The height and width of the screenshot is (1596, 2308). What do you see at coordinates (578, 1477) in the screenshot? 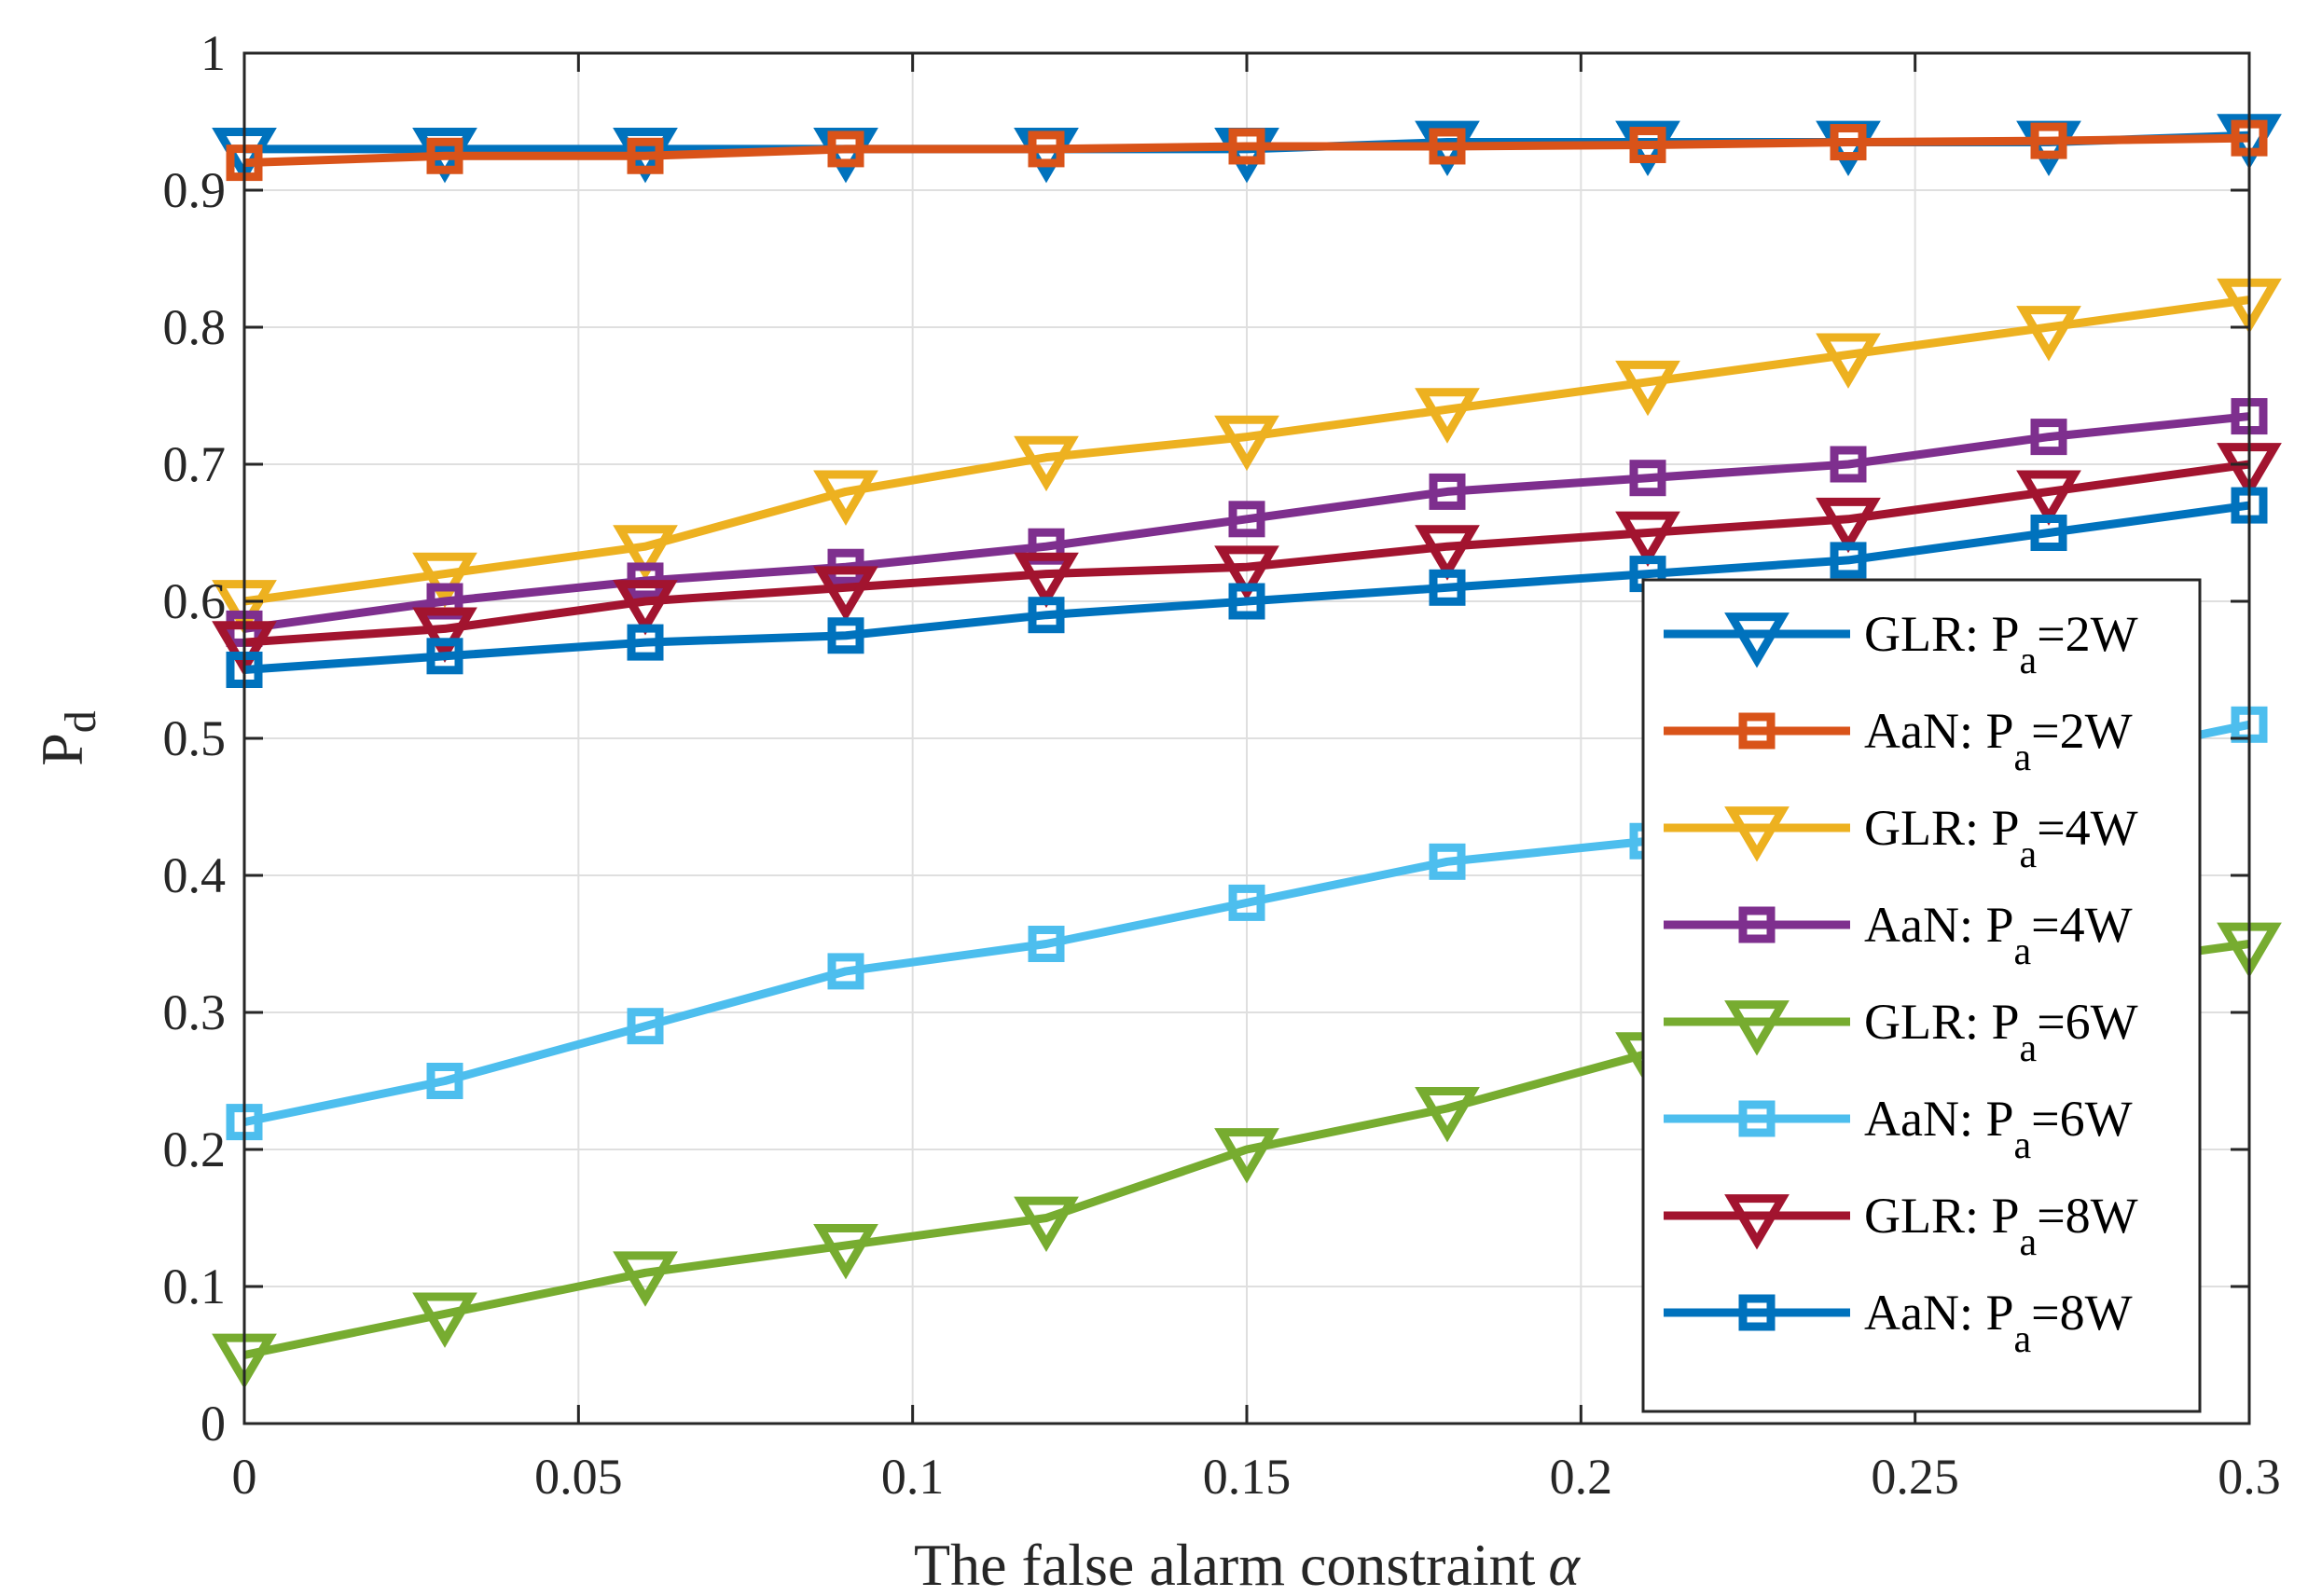
I see `x-tick-label: 0.05` at bounding box center [578, 1477].